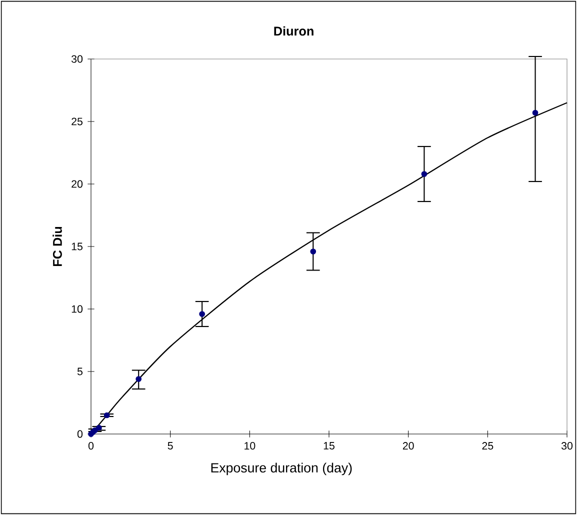 Image resolution: width=577 pixels, height=515 pixels. I want to click on x-tick-label: 5, so click(170, 446).